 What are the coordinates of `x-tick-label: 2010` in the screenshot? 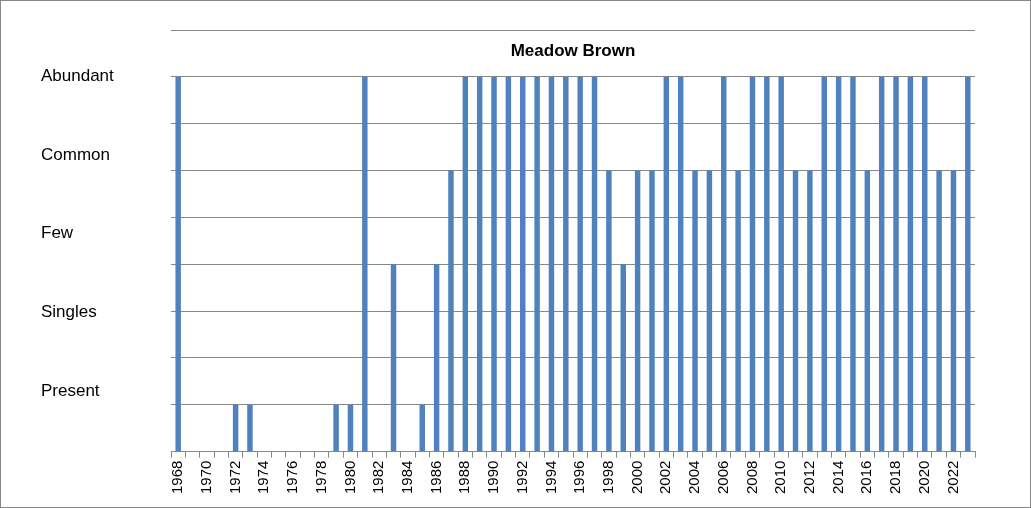 It's located at (780, 477).